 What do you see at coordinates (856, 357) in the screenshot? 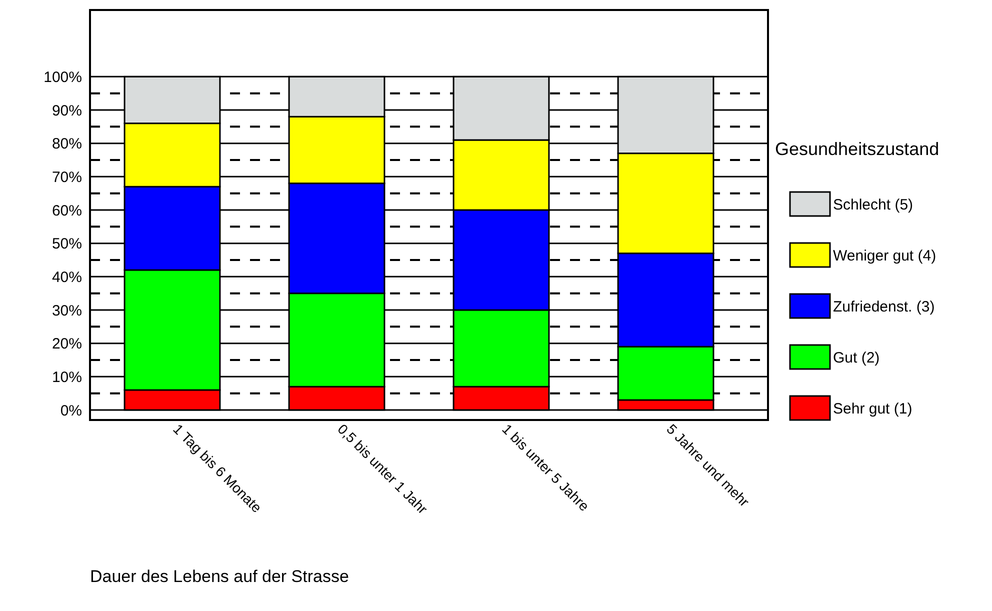
I see `legend-label: Gut (2)` at bounding box center [856, 357].